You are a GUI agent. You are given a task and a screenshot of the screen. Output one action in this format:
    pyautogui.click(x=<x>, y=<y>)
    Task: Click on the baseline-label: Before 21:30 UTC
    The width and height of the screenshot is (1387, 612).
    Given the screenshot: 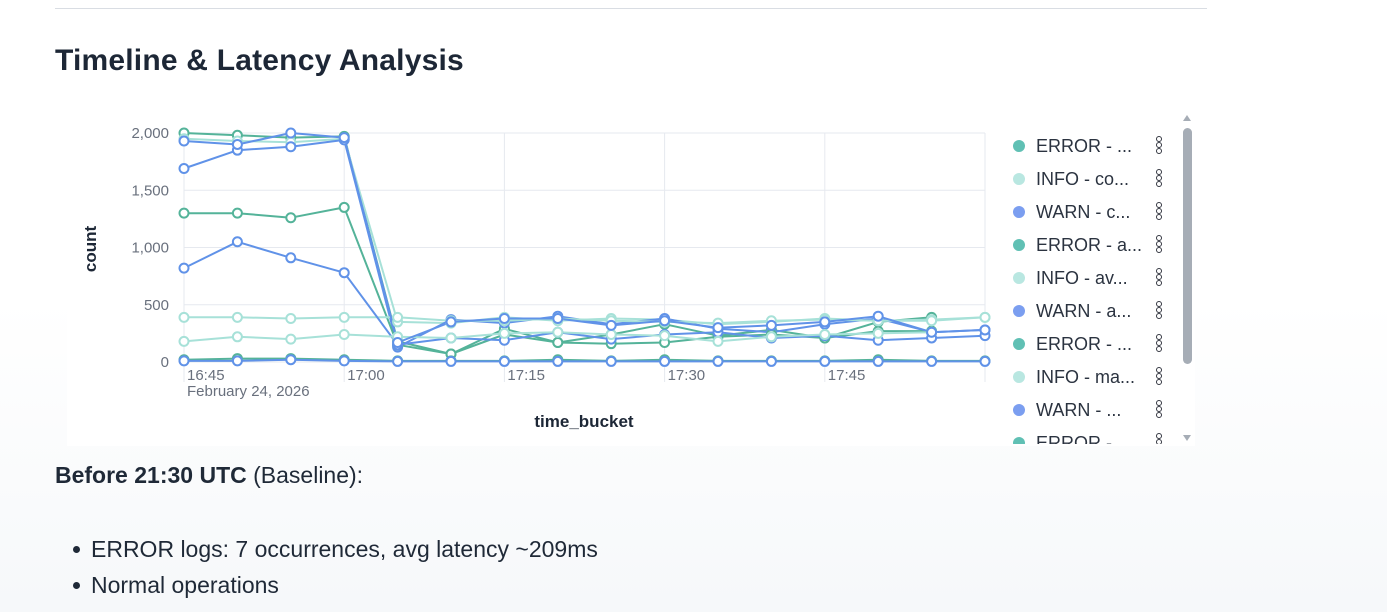 What is the action you would take?
    pyautogui.click(x=151, y=475)
    